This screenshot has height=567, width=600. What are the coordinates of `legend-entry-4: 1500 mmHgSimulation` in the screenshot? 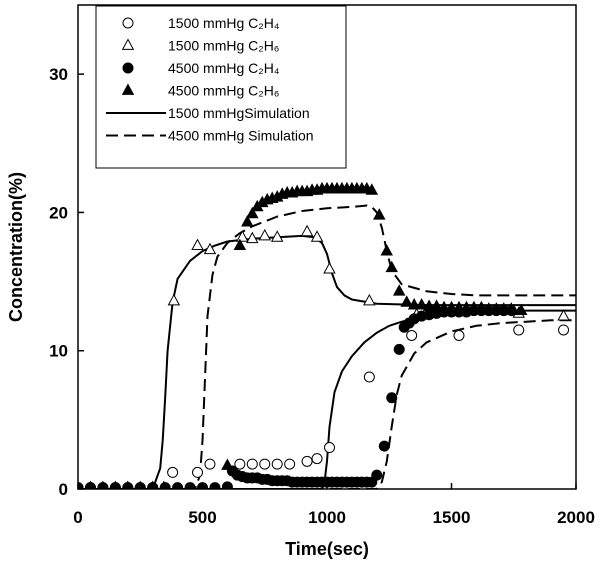 It's located at (208, 113).